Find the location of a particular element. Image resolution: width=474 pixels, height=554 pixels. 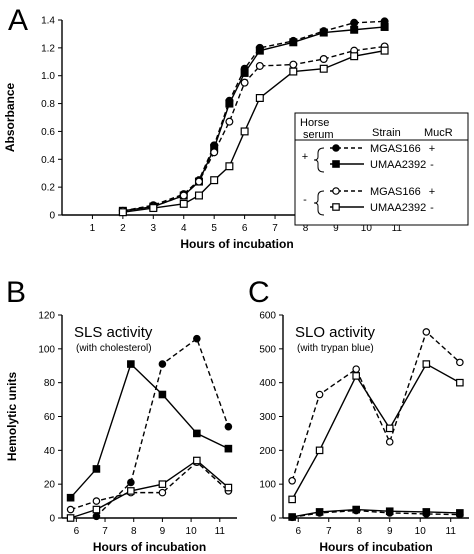

y-tick-label: 20 is located at coordinates (50, 485).